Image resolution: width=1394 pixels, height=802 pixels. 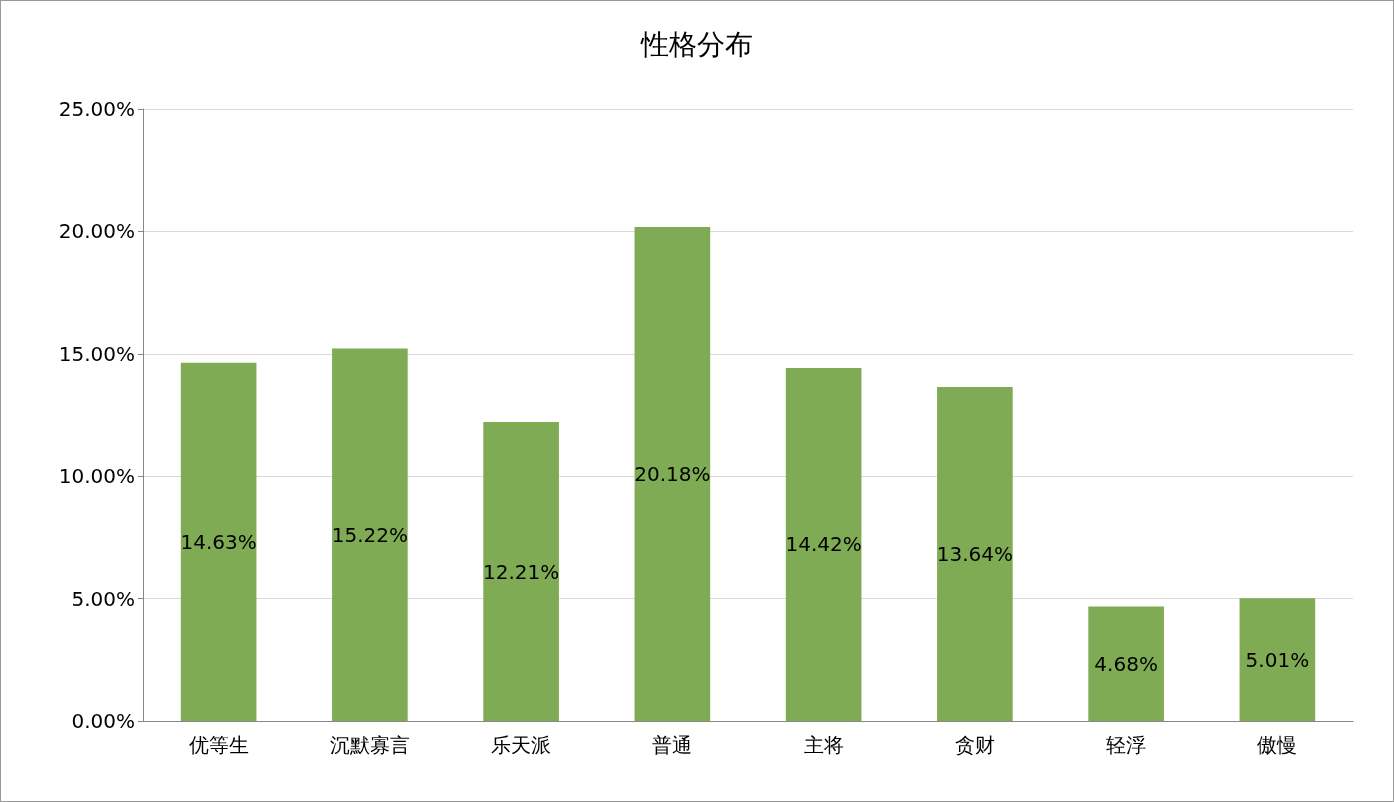 I want to click on data-label: 5.01%, so click(x=1277, y=659).